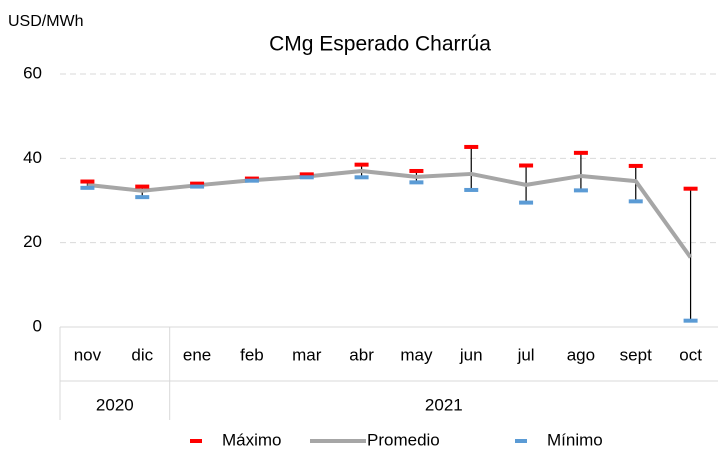 This screenshot has height=459, width=718. I want to click on x-tick-label: mar, so click(307, 354).